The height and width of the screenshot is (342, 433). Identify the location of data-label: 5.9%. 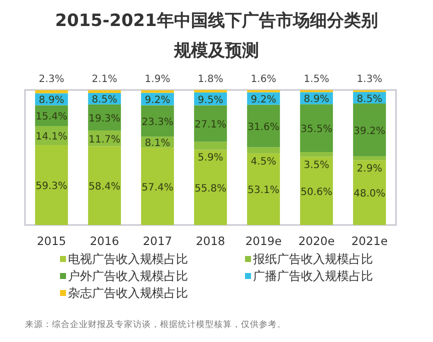
(211, 158).